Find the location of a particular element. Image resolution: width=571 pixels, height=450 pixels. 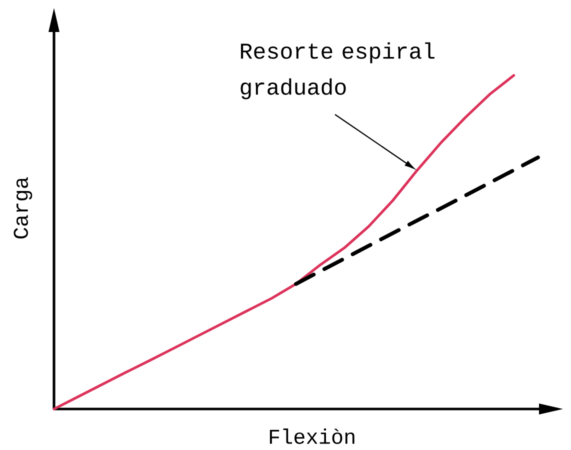

series-label: Resorte espiral graduado is located at coordinates (337, 71).